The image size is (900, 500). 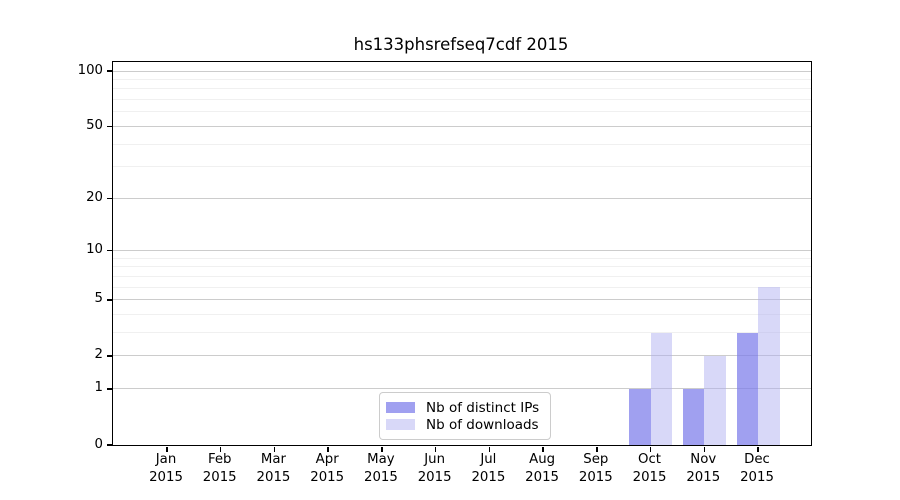 What do you see at coordinates (98, 444) in the screenshot?
I see `y-tick-label: 0` at bounding box center [98, 444].